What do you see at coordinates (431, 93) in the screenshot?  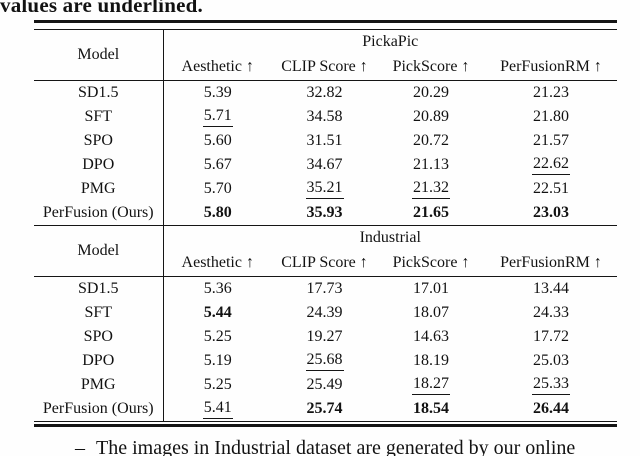 I see `metric-value-cell: 20.29` at bounding box center [431, 93].